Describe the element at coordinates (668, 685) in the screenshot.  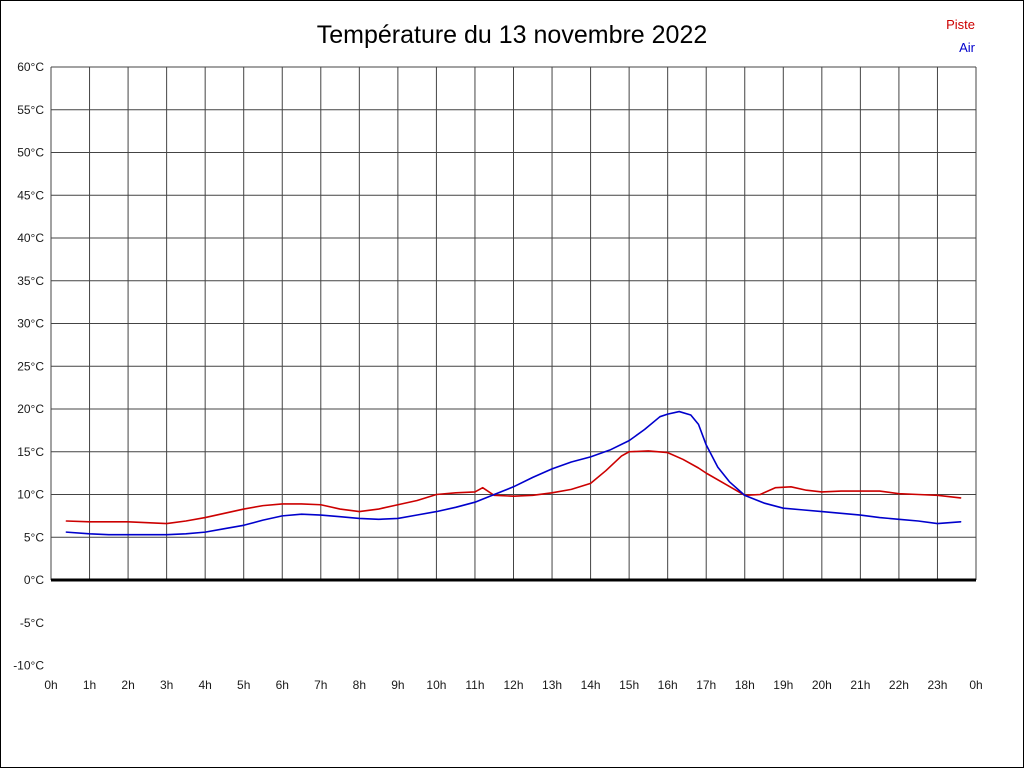
I see `x-tick-label: 16h` at that location.